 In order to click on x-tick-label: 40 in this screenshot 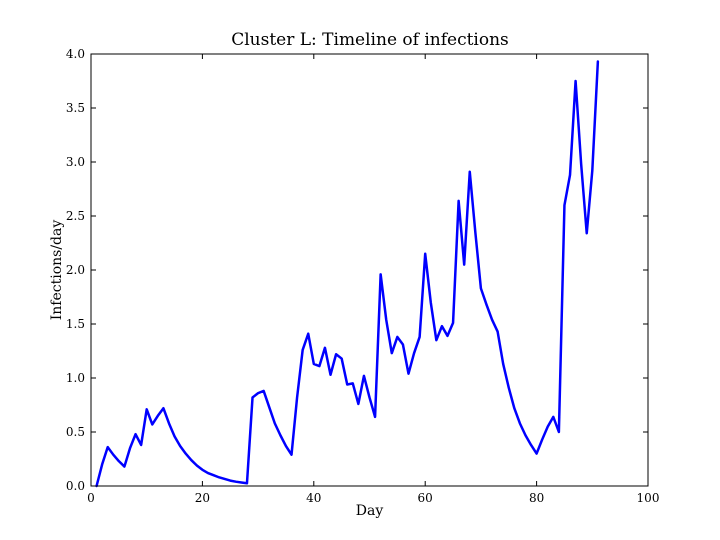, I will do `click(313, 498)`.